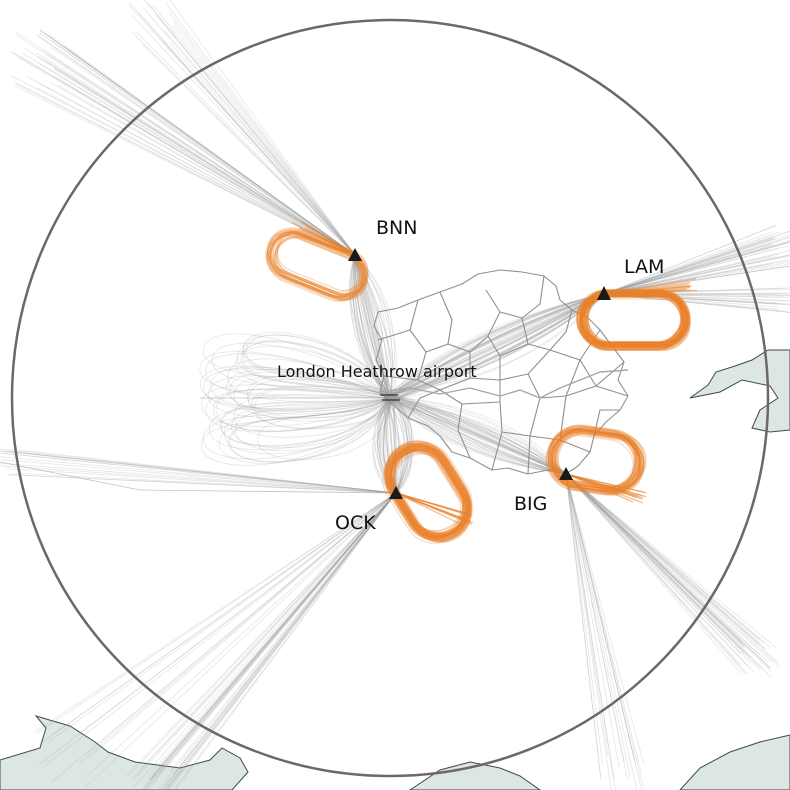 The image size is (790, 790). What do you see at coordinates (566, 473) in the screenshot?
I see `big-triangle-icon` at bounding box center [566, 473].